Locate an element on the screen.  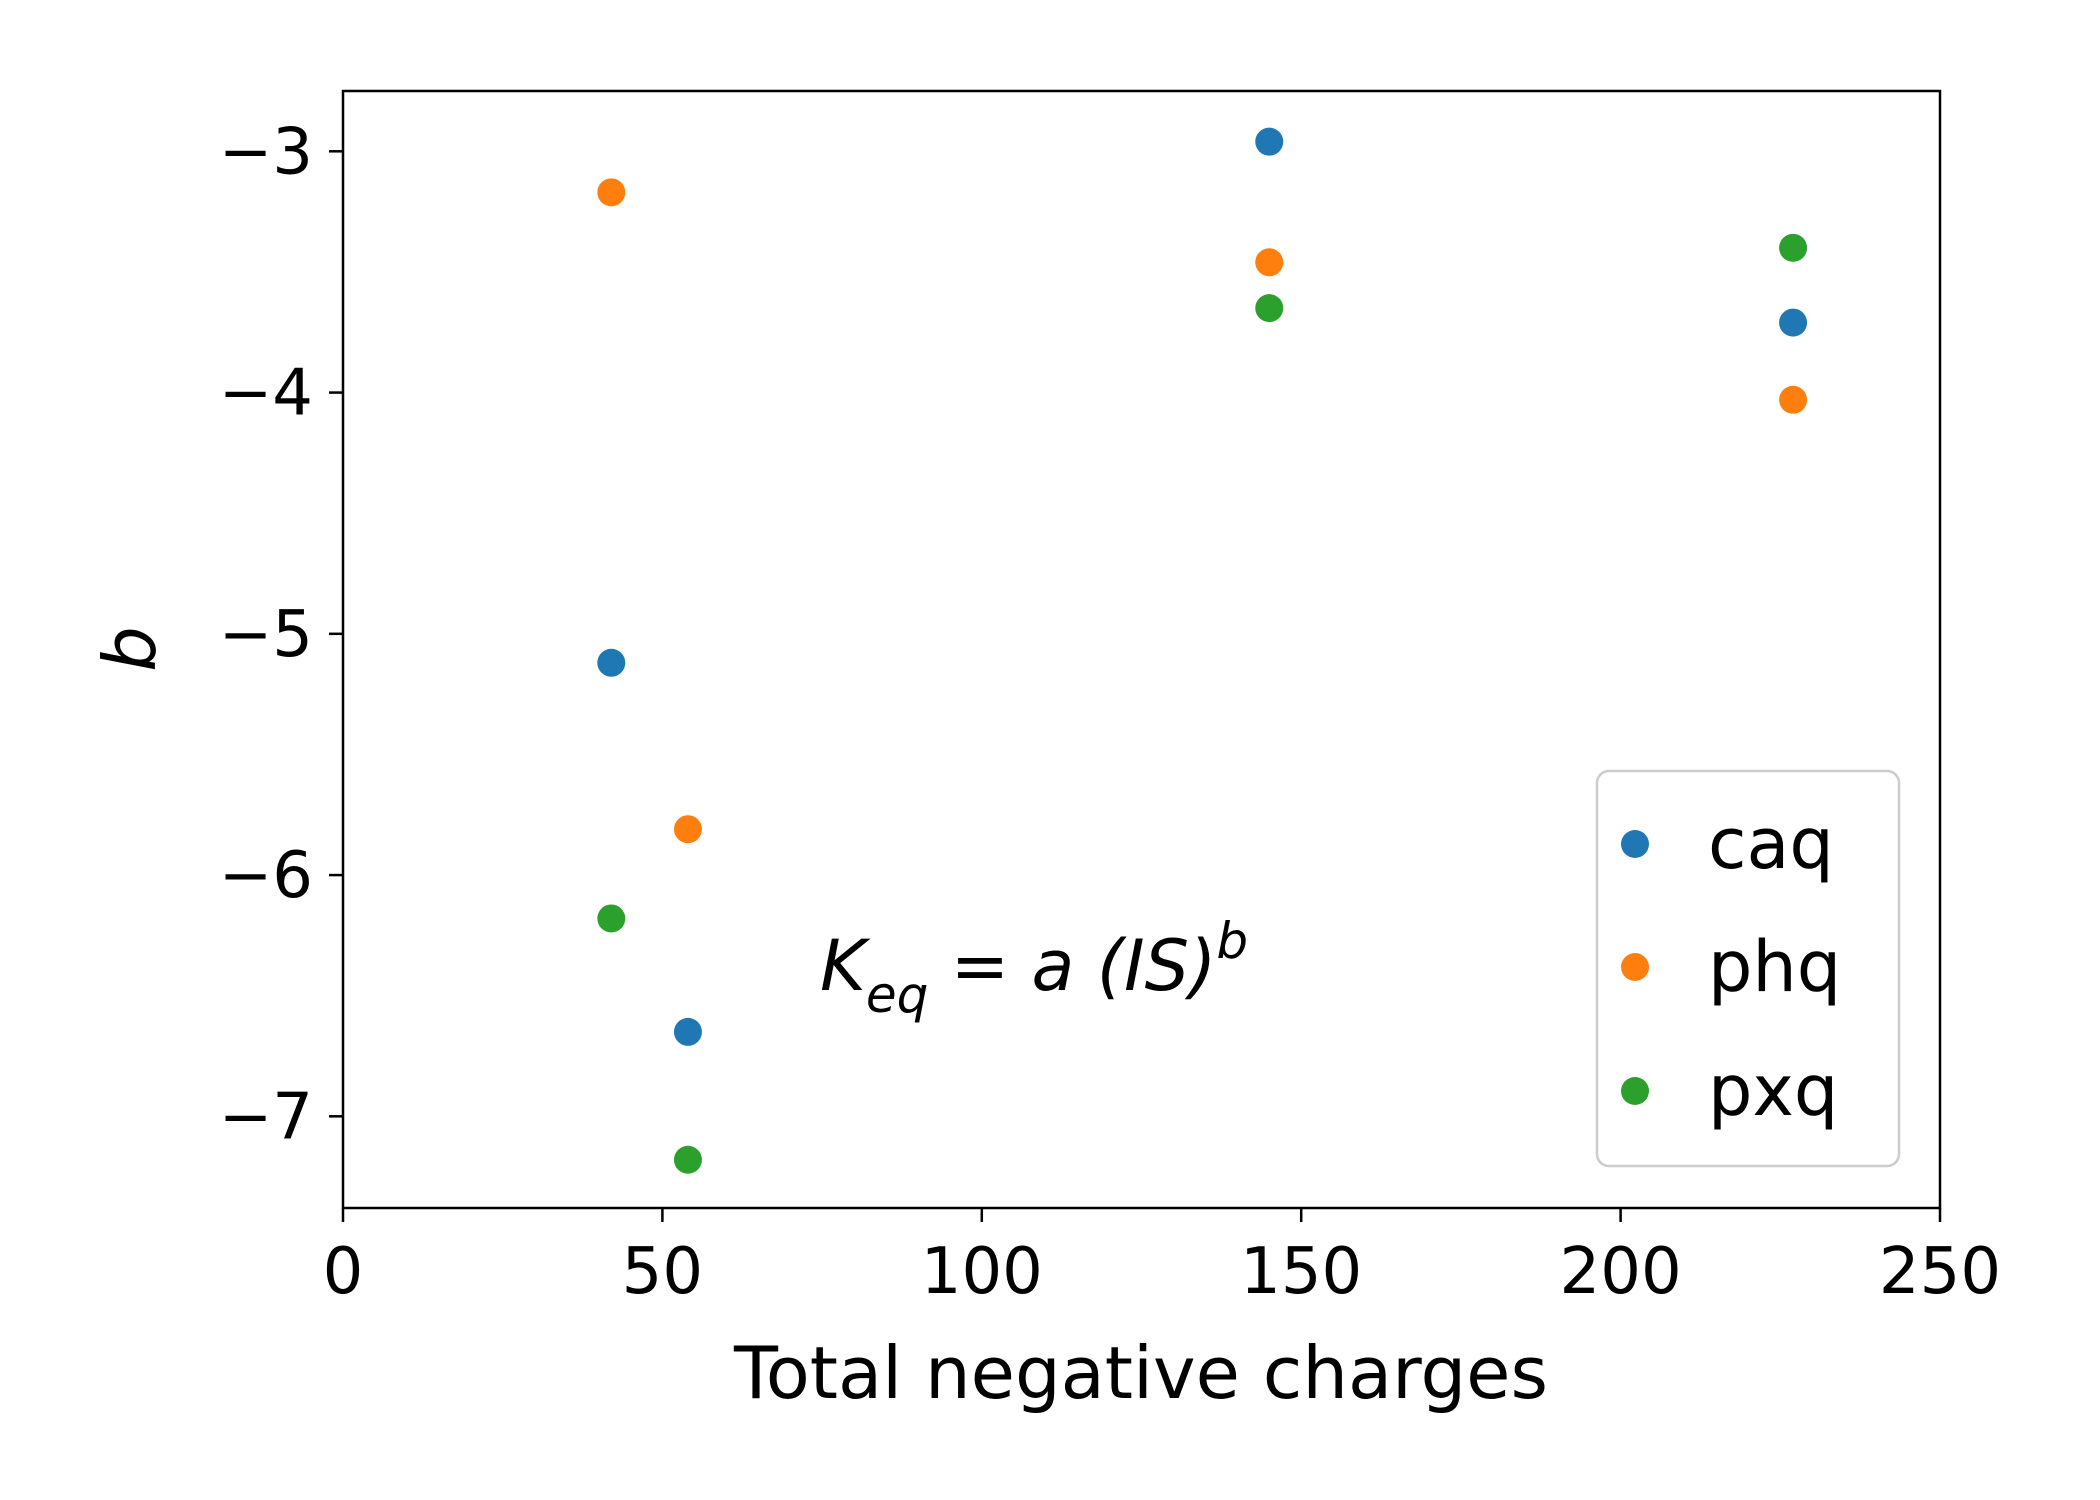
formula-annotation: Keq = a (IS)b is located at coordinates (1034, 968).